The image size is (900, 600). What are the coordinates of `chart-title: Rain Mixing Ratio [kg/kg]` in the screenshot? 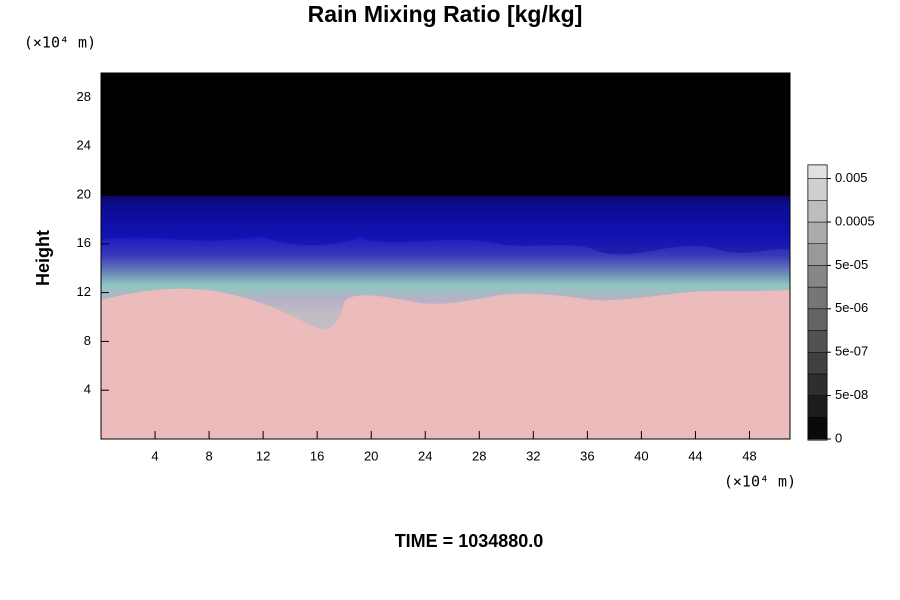 It's located at (445, 14).